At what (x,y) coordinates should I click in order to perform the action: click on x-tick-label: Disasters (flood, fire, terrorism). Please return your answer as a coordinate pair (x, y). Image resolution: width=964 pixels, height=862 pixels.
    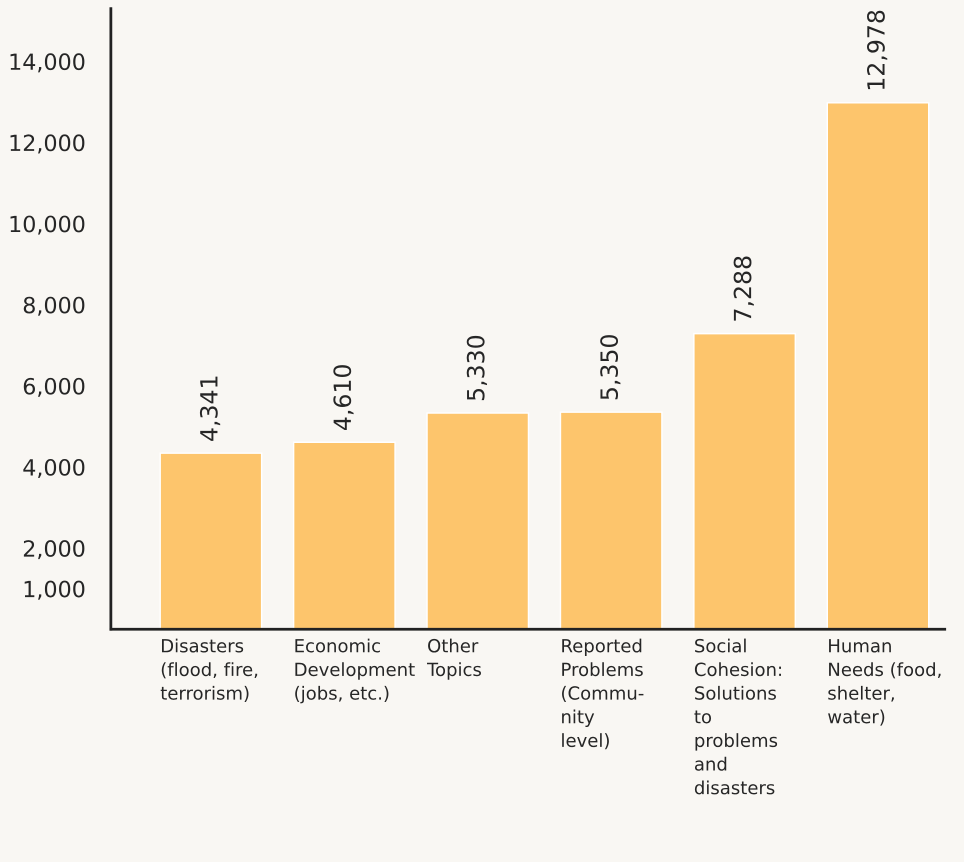
    Looking at the image, I should click on (209, 670).